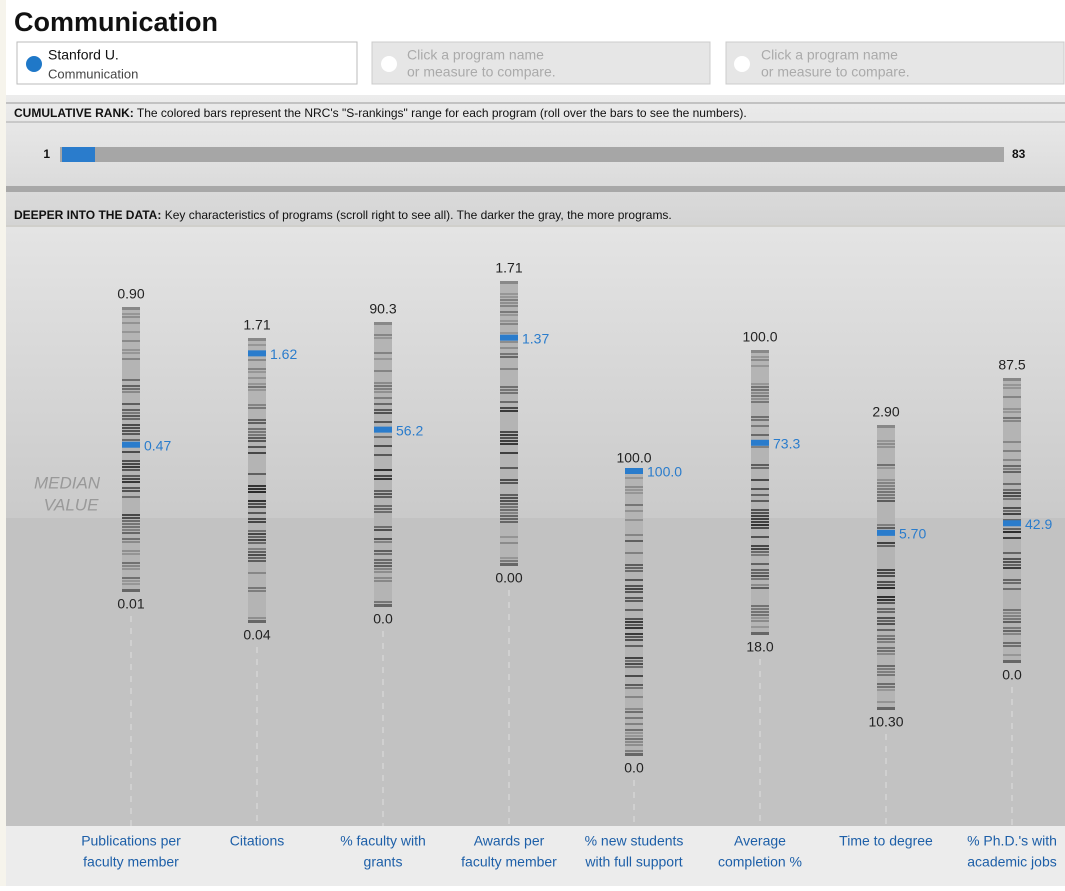 The width and height of the screenshot is (1065, 891). Describe the element at coordinates (886, 841) in the screenshot. I see `measure-label: Time to degree` at that location.